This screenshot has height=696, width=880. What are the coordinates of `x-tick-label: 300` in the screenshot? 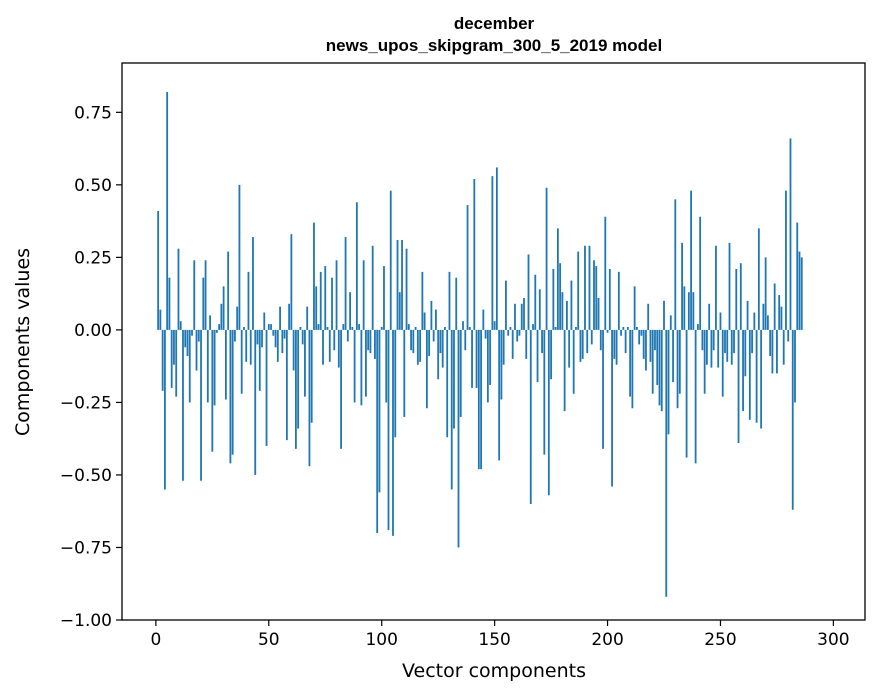 It's located at (833, 640).